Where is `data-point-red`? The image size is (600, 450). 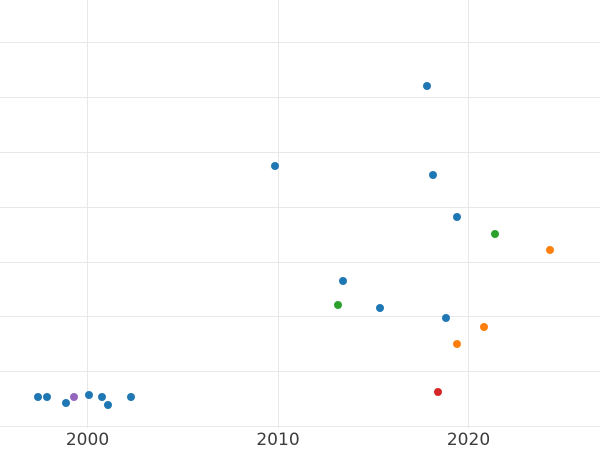
data-point-red is located at coordinates (438, 392).